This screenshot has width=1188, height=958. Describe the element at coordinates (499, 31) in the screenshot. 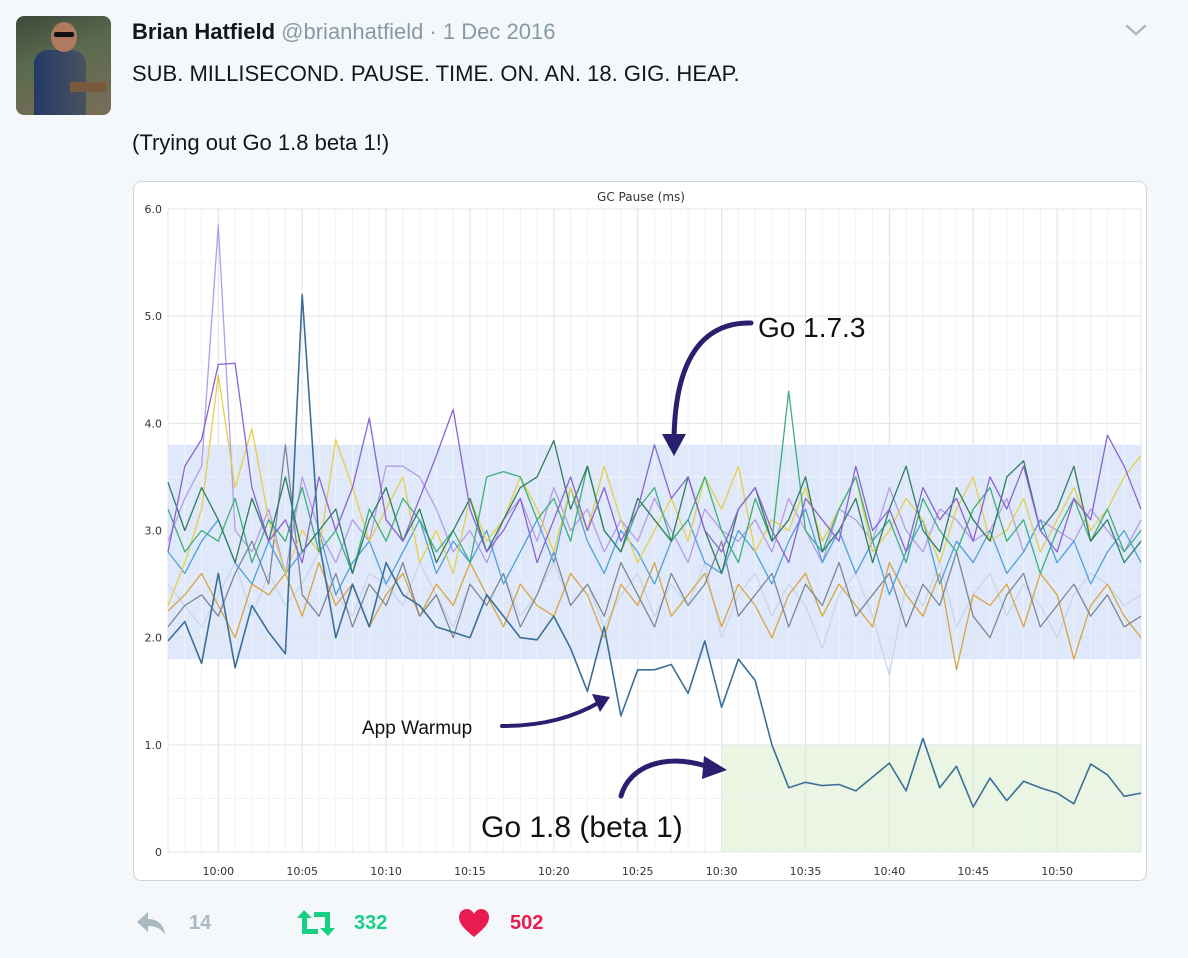

I see `tweet-date: 1 Dec 2016` at that location.